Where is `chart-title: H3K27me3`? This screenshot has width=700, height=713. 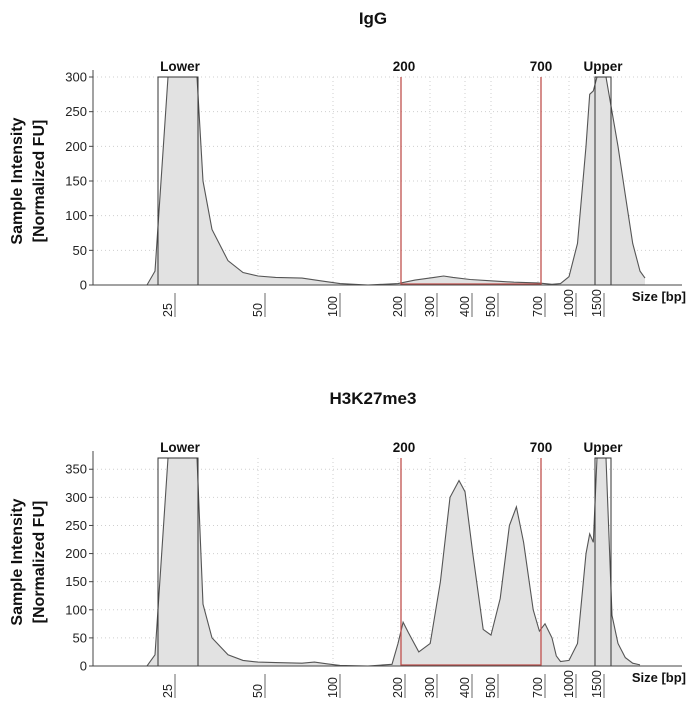 chart-title: H3K27me3 is located at coordinates (373, 398).